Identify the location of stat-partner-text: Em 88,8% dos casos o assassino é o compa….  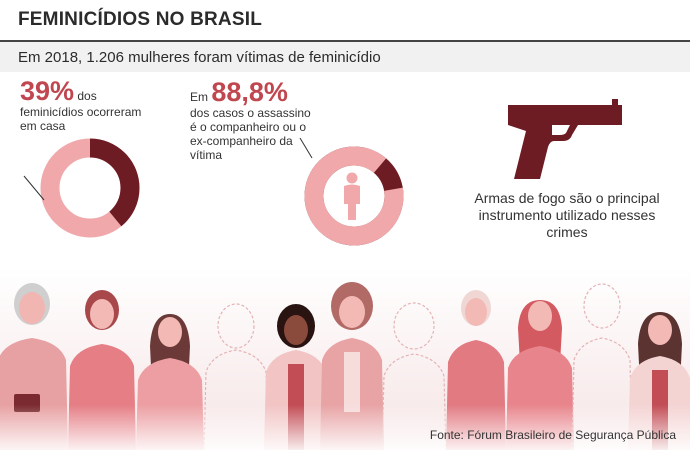
(265, 120).